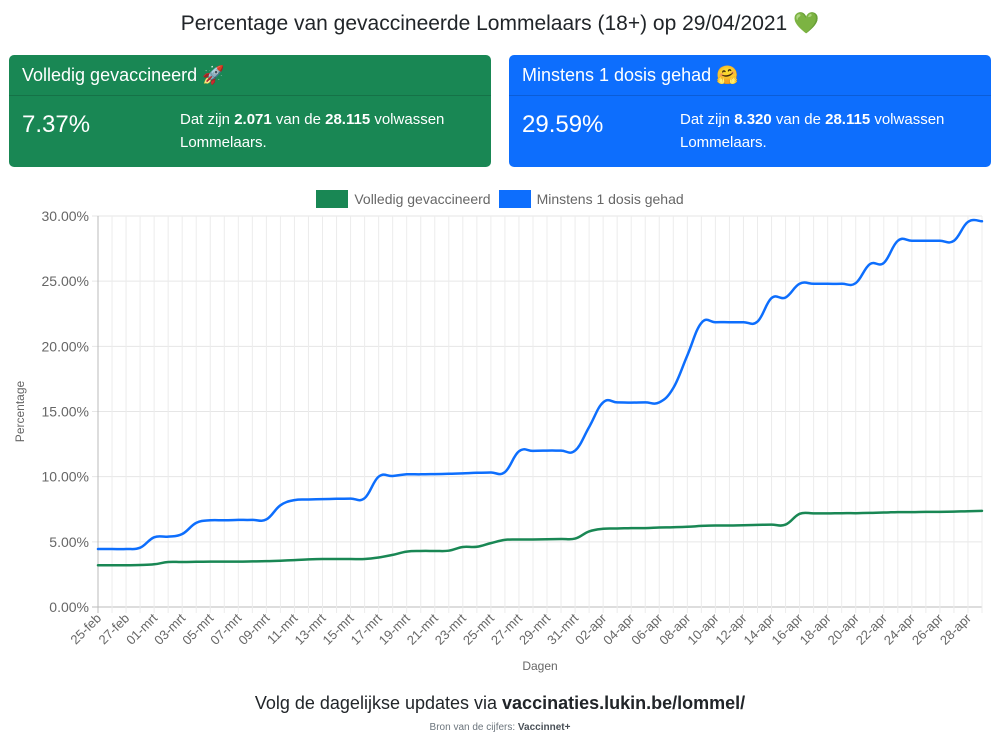  I want to click on card-header-label: Minstens 1 dosis gehad, so click(617, 74).